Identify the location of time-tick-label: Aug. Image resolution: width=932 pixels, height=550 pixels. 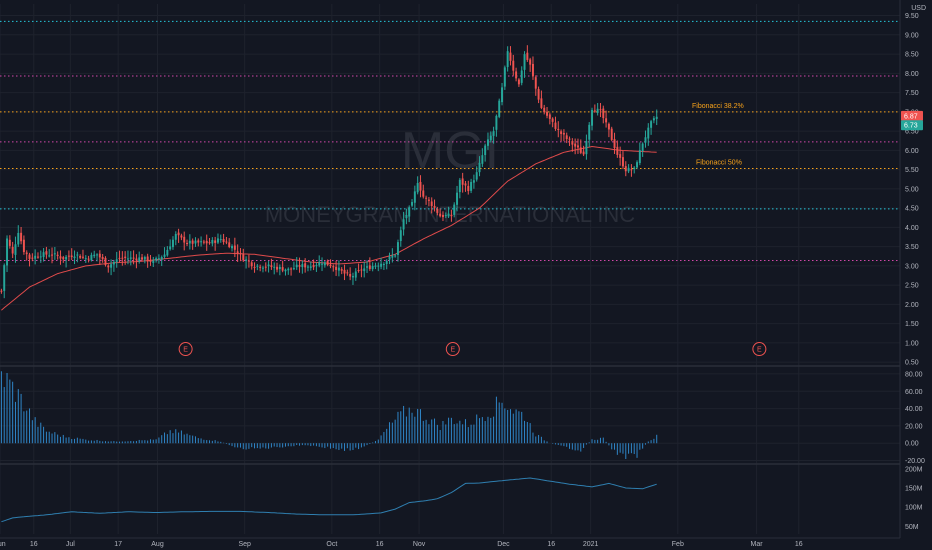
(157, 544).